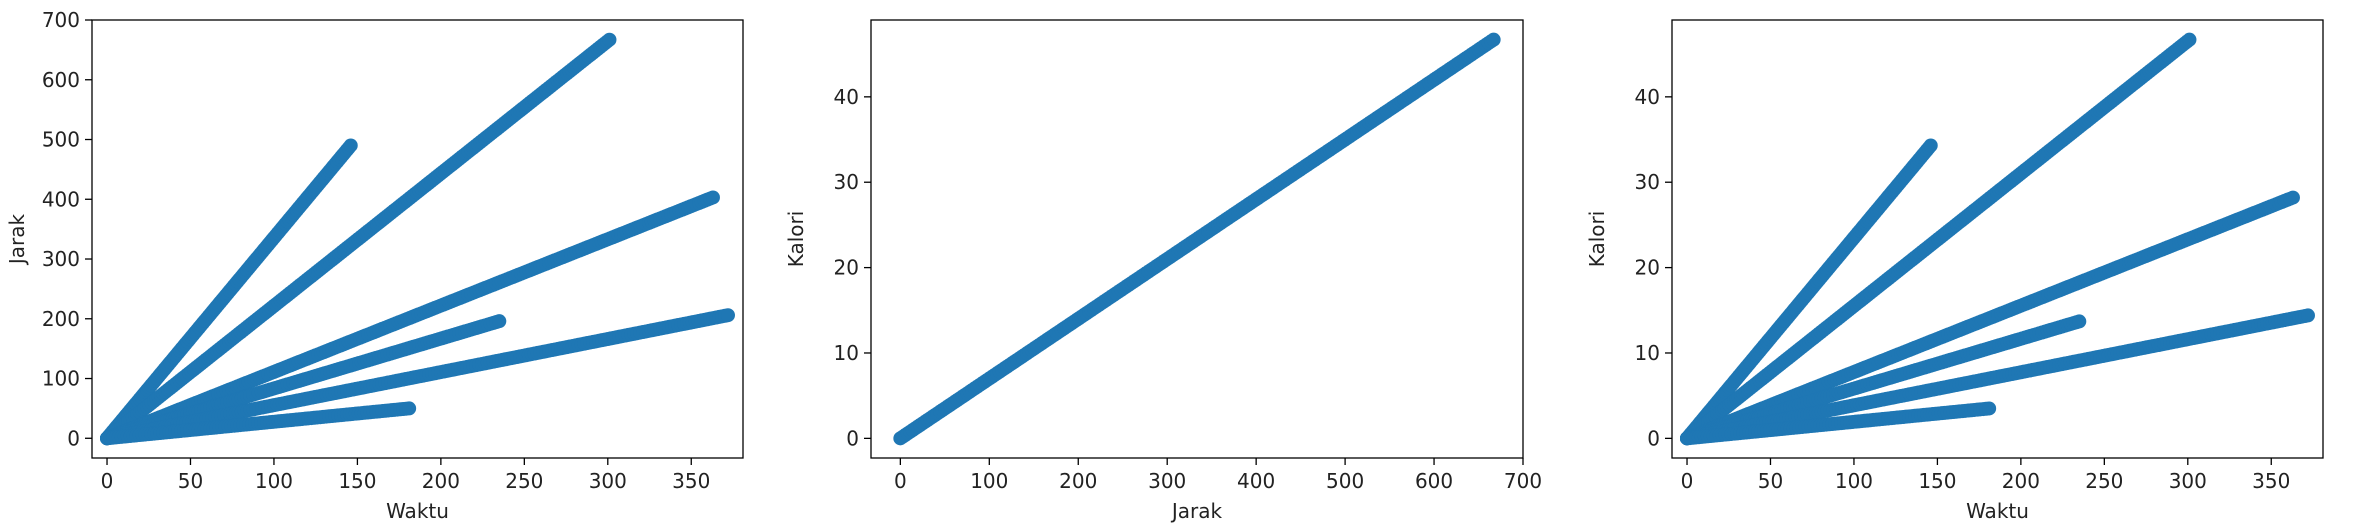 This screenshot has height=532, width=2358. I want to click on x-tick-label: 400, so click(1256, 481).